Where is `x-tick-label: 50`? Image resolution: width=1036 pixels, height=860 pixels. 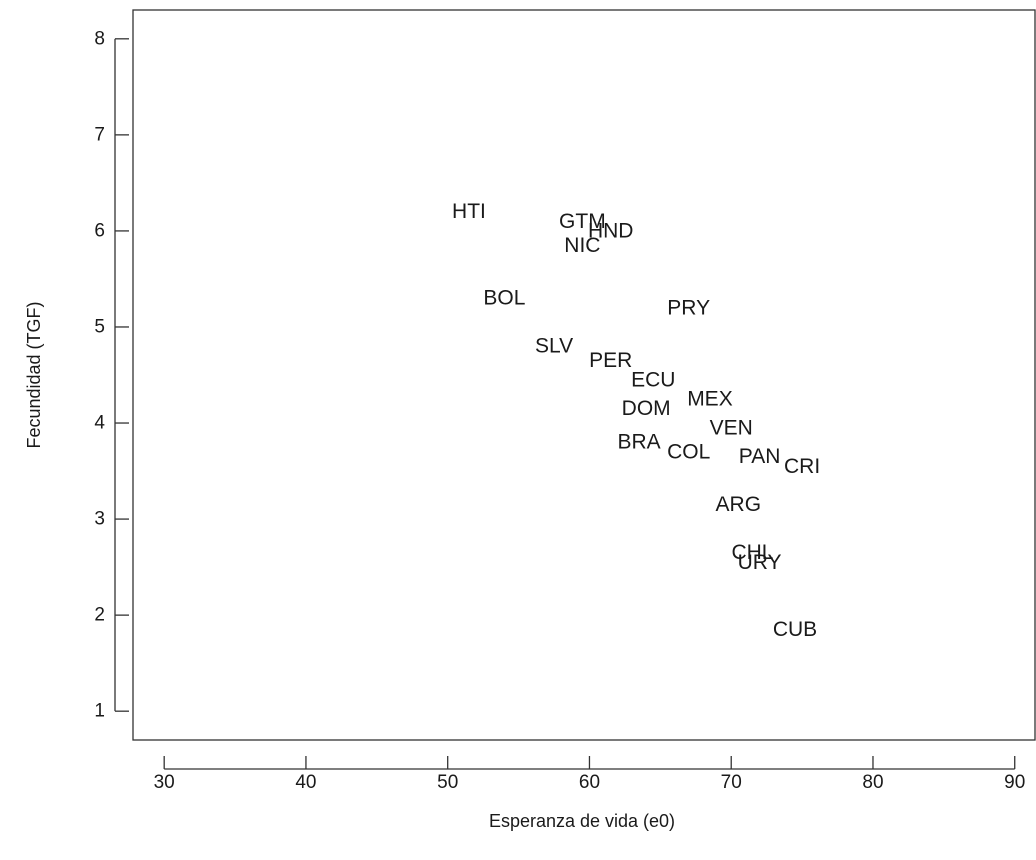 x-tick-label: 50 is located at coordinates (447, 782).